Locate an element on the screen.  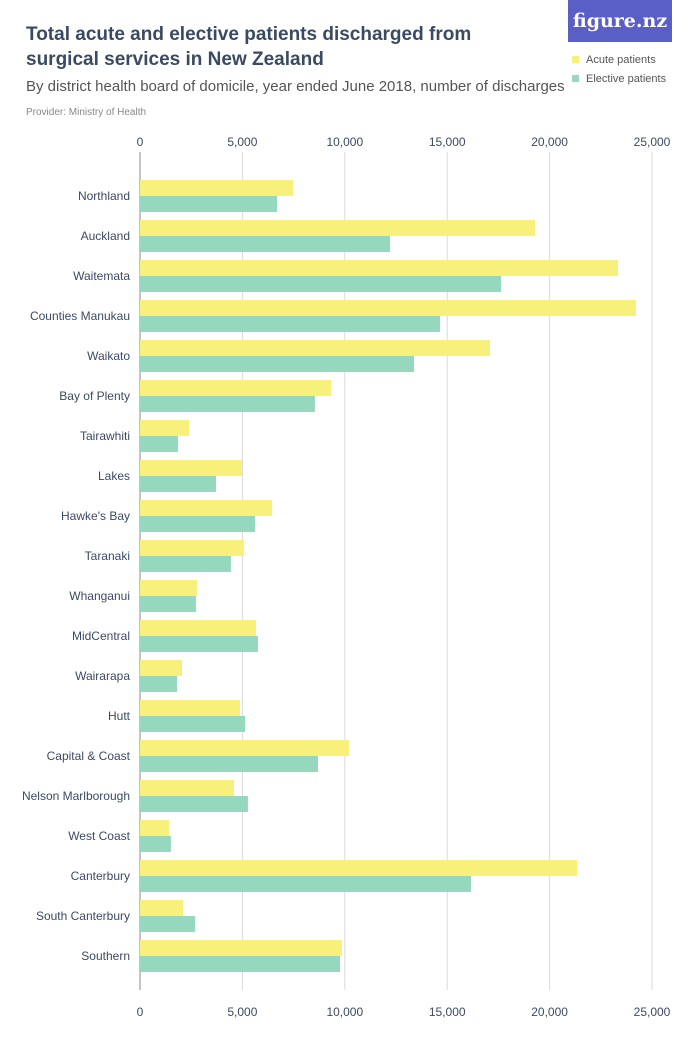
legend: Acute patients Elective patients is located at coordinates (619, 69).